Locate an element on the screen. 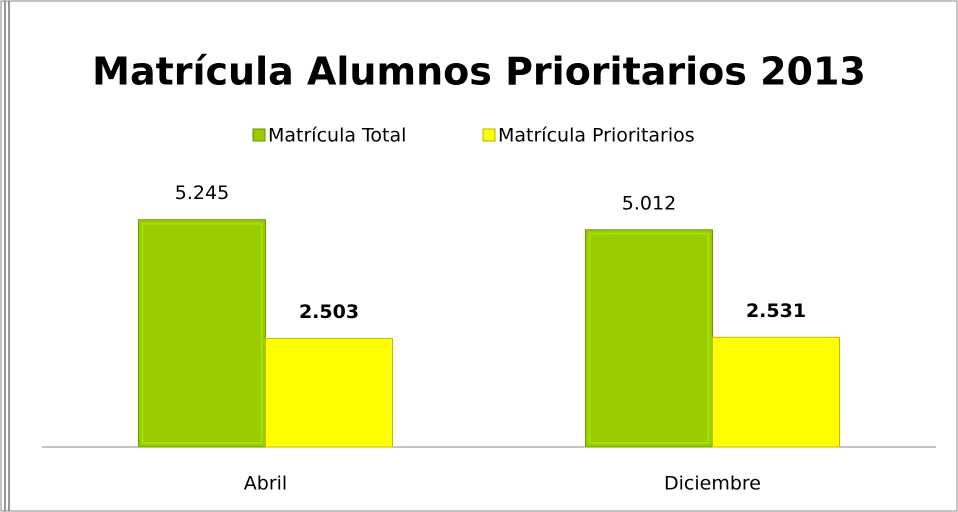 The height and width of the screenshot is (512, 958). chart-title: Matrícula Alumnos Prioritarios 2013 is located at coordinates (479, 72).